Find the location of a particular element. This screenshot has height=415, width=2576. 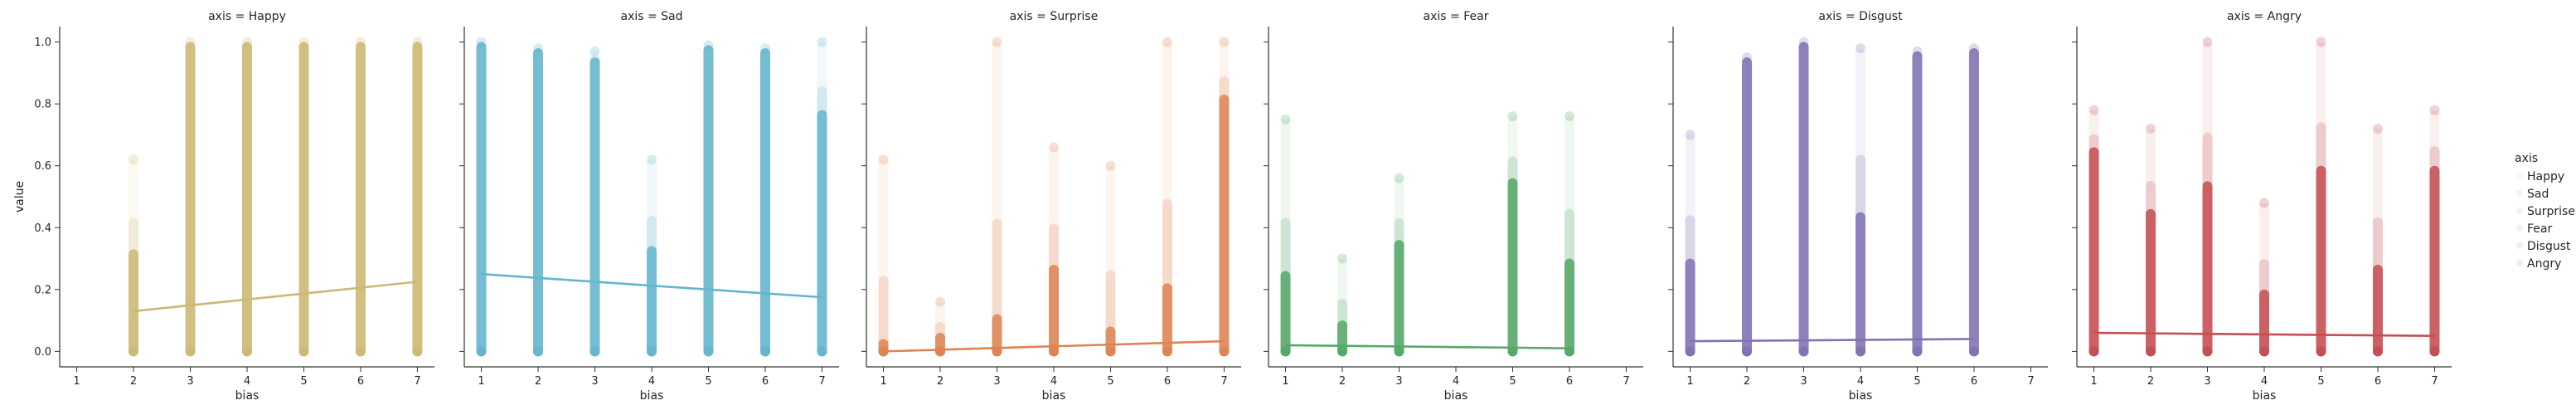

legend: axis Happy Sad Surprise Fear Disgust Angry is located at coordinates (2545, 212).